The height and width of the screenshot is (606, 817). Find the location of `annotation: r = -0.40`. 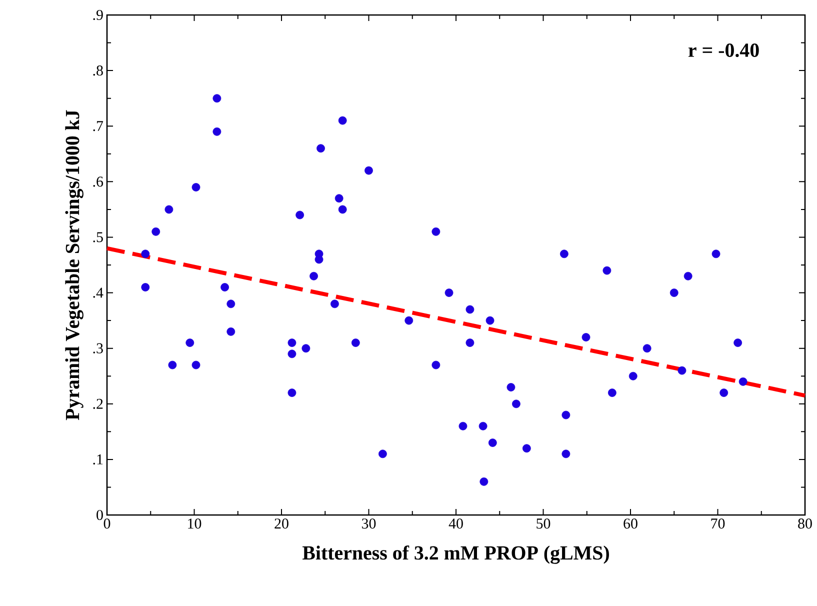

annotation: r = -0.40 is located at coordinates (723, 51).